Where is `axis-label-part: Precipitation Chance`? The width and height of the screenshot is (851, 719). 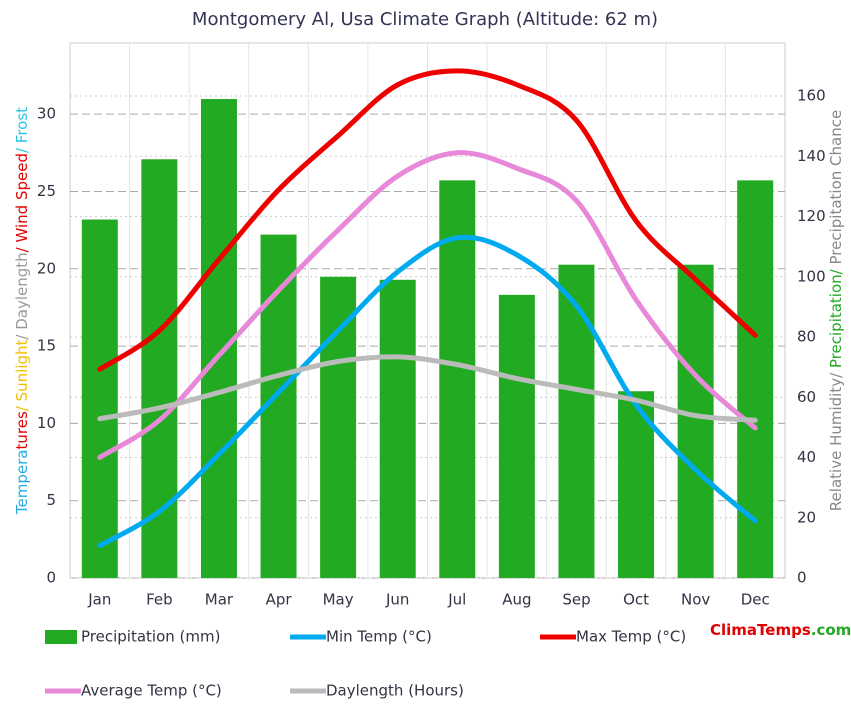
axis-label-part: Precipitation Chance is located at coordinates (836, 187).